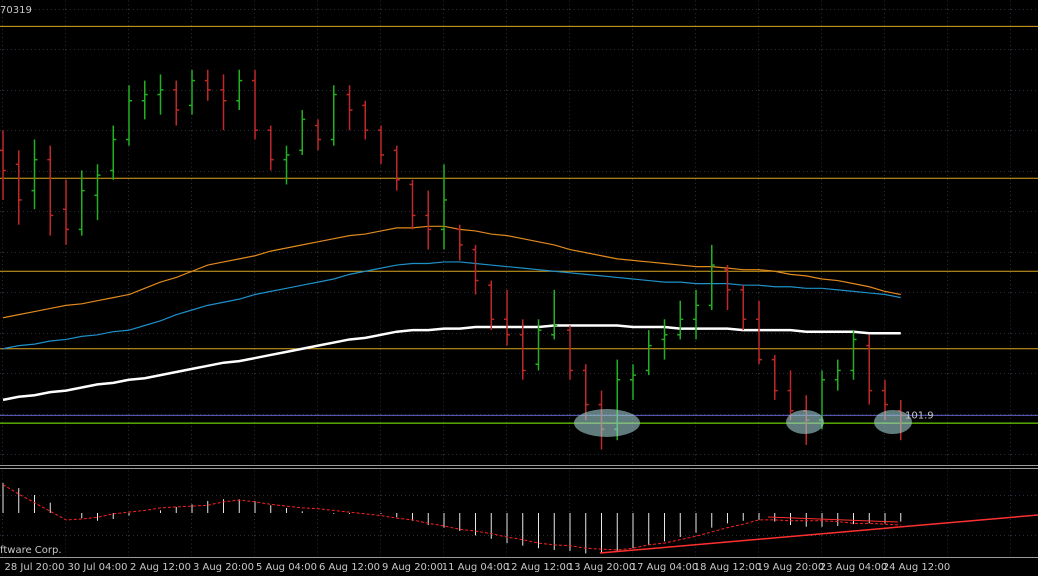 The height and width of the screenshot is (576, 1038). Describe the element at coordinates (16, 10) in the screenshot. I see `header-text: 70319` at that location.